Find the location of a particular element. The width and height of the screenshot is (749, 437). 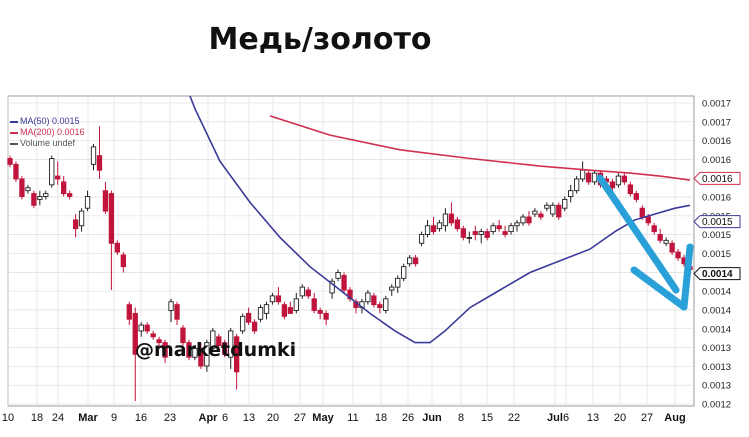

legend-swatch is located at coordinates (14, 143).